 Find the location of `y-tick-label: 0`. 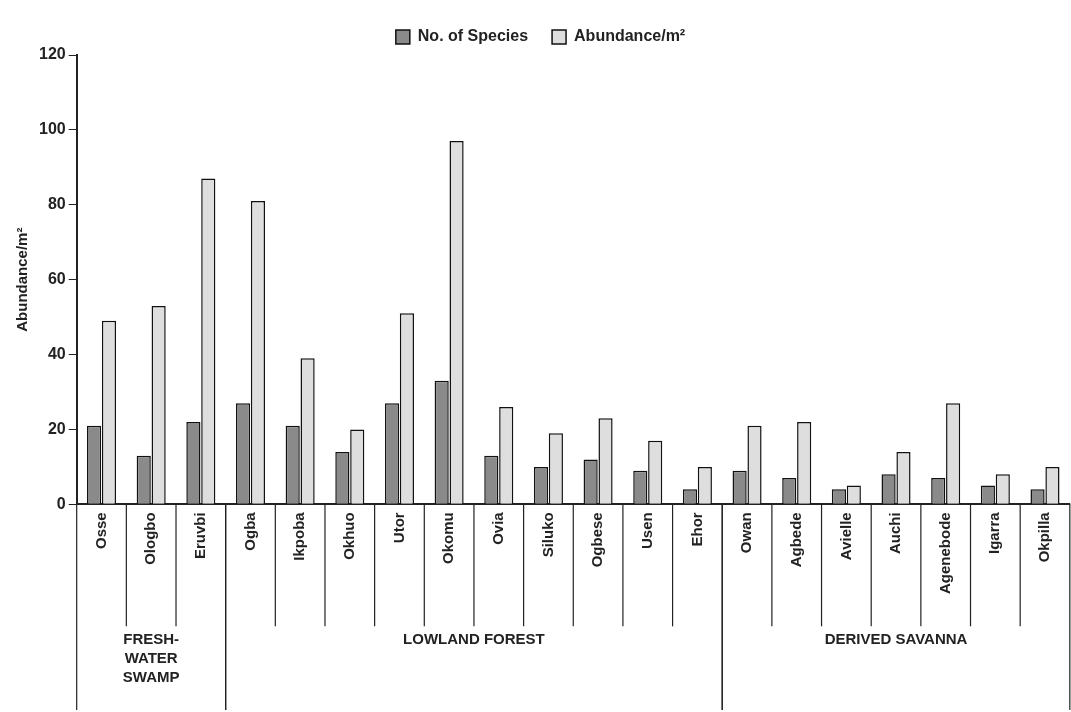

y-tick-label: 0 is located at coordinates (61, 503).